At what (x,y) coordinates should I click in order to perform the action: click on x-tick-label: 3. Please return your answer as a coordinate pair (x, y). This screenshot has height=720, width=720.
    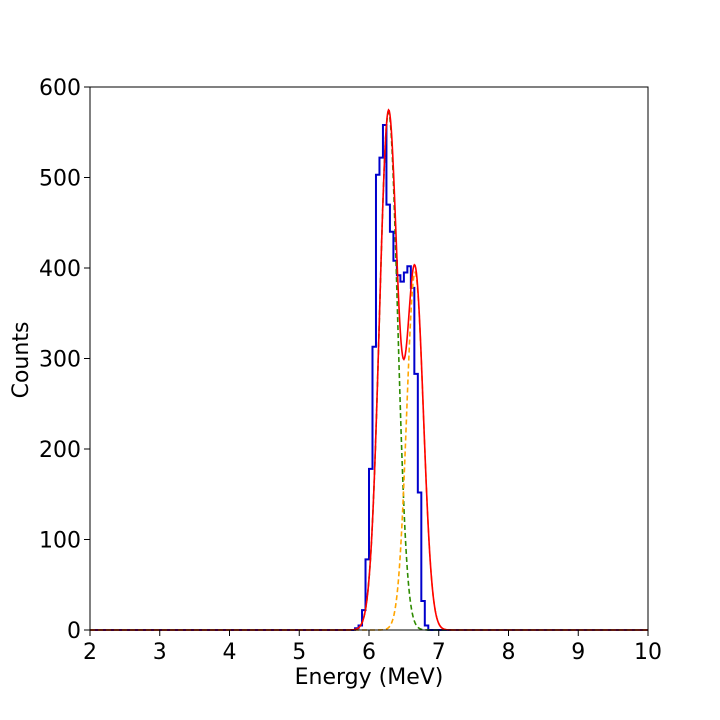
    Looking at the image, I should click on (160, 652).